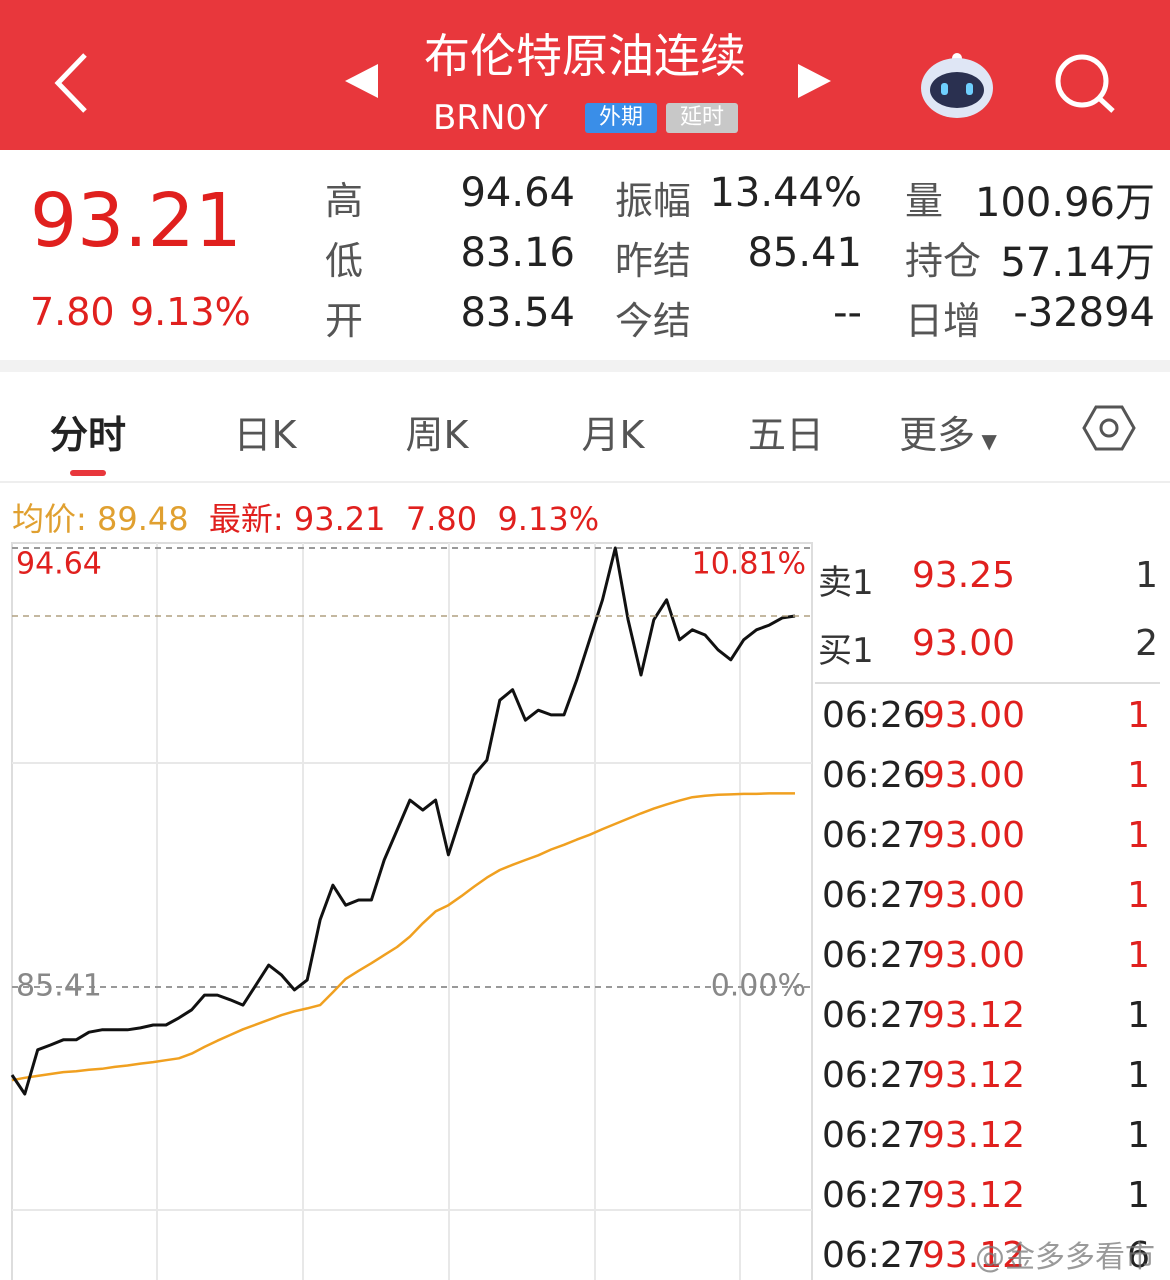  I want to click on book-label: 买1, so click(846, 651).